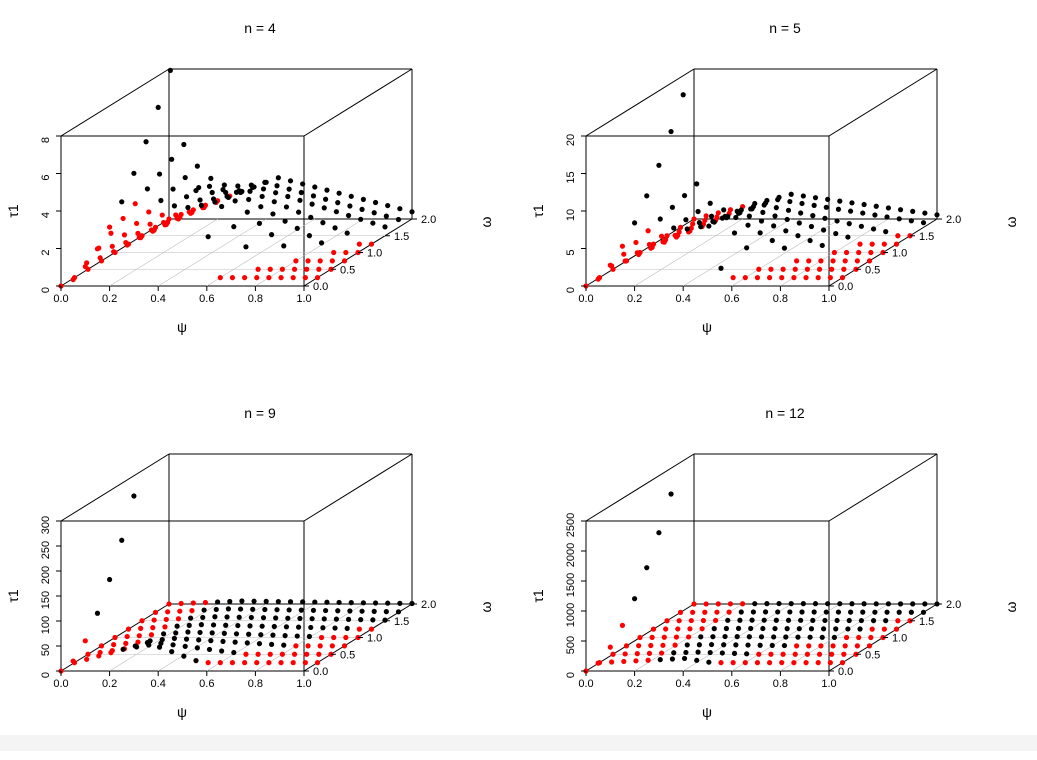 This screenshot has width=1037, height=760. What do you see at coordinates (785, 28) in the screenshot?
I see `chart-title: n = 5` at bounding box center [785, 28].